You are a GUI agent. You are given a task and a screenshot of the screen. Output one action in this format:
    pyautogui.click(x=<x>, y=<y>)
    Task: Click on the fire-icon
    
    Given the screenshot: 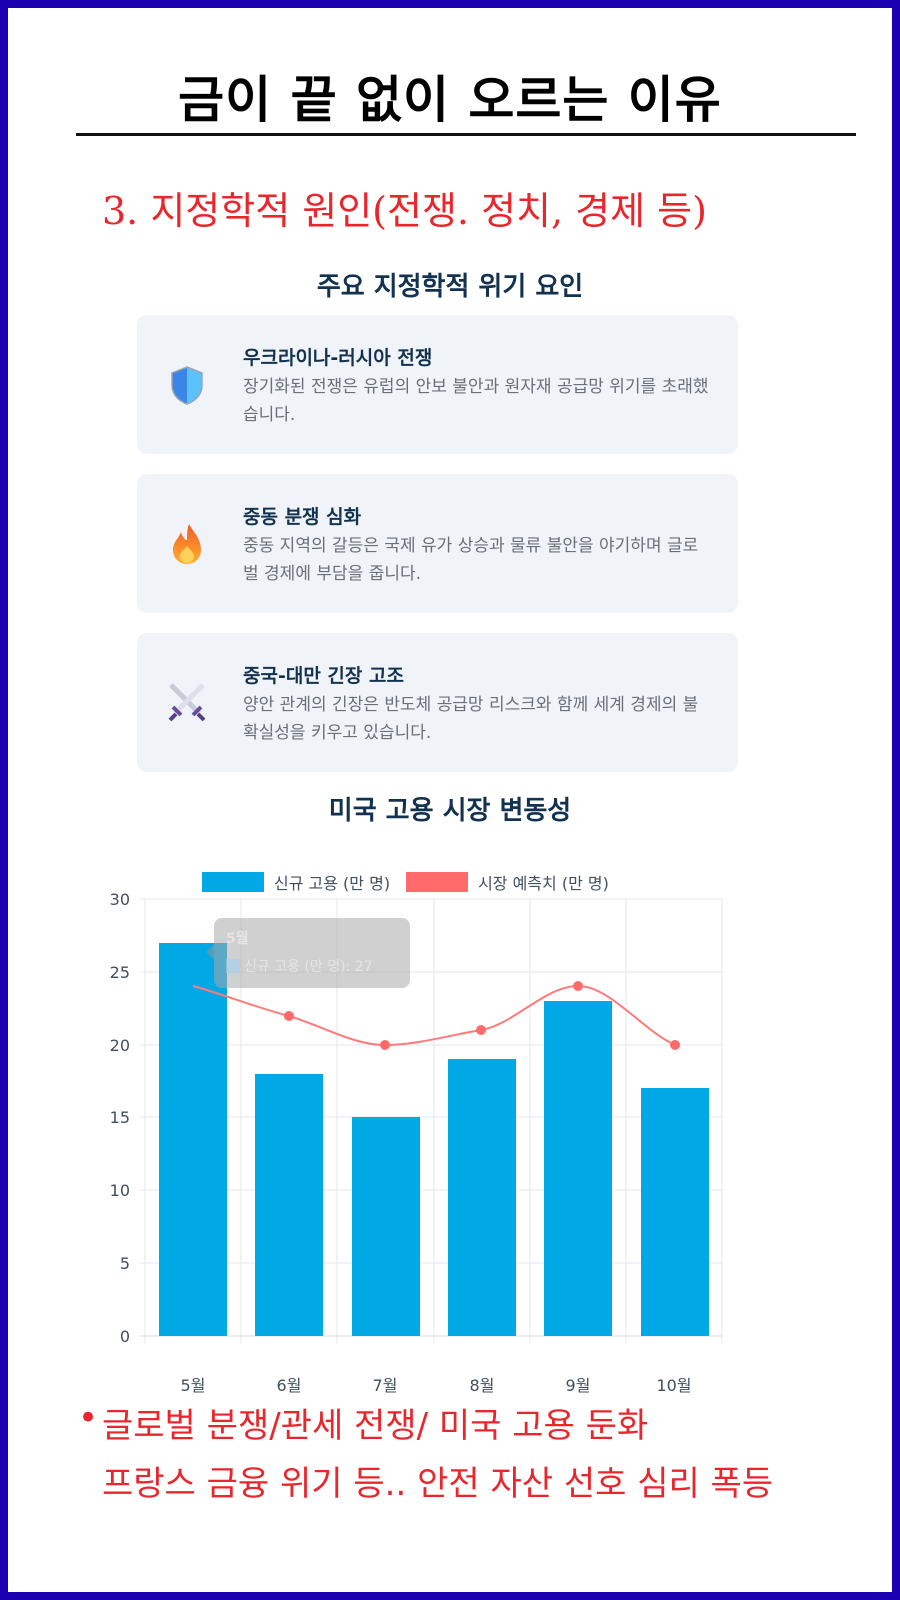 What is the action you would take?
    pyautogui.click(x=187, y=544)
    